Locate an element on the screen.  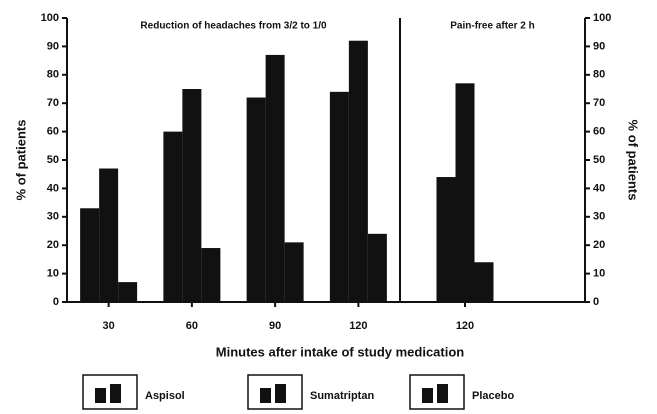
x-tick-label: 60 is located at coordinates (192, 326).